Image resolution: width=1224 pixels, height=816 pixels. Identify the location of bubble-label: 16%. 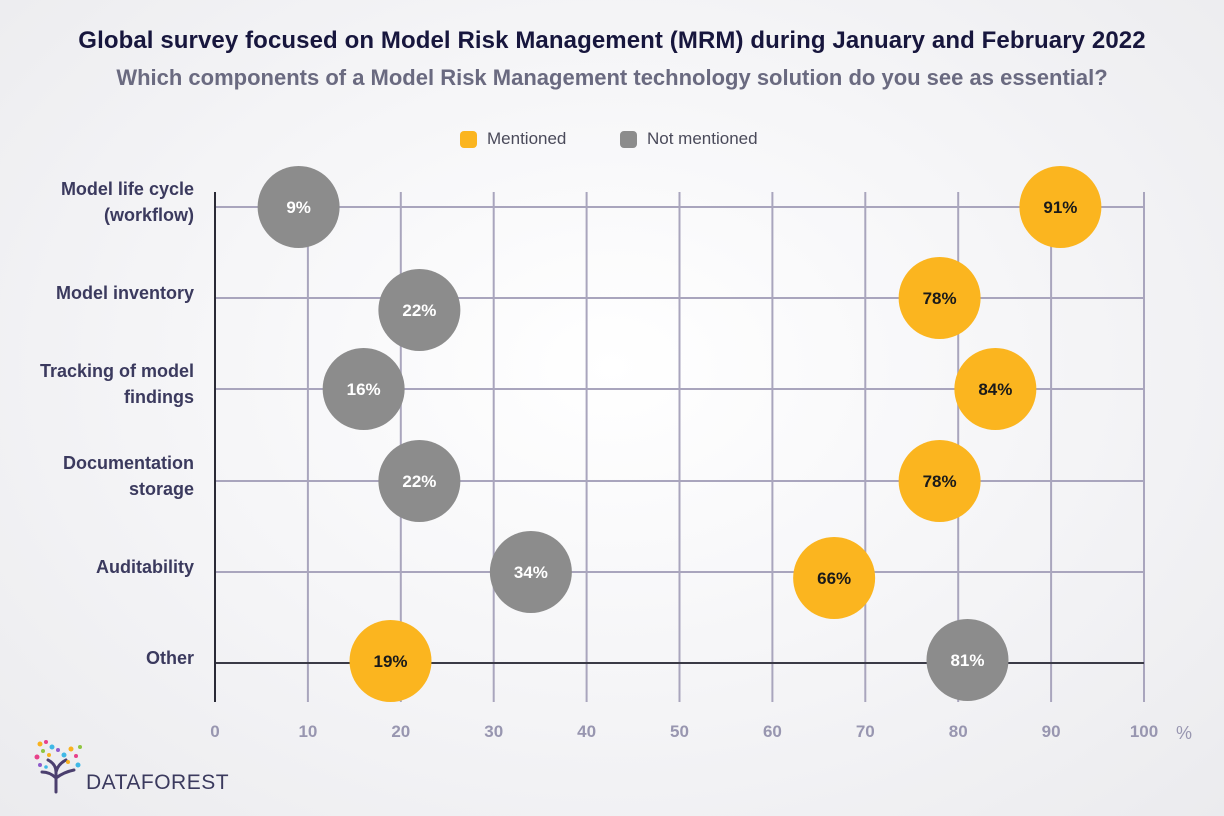
(364, 389).